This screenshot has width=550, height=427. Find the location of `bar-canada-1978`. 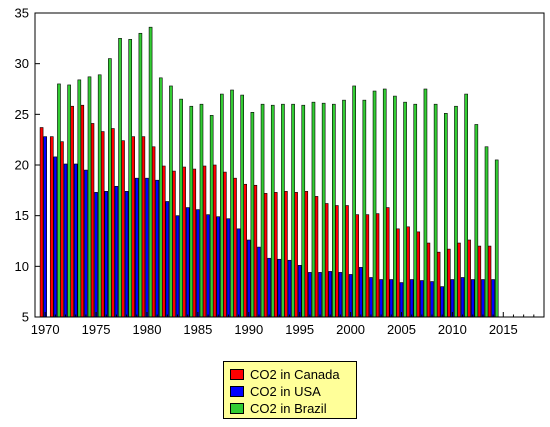

bar-canada-1978 is located at coordinates (123, 229).